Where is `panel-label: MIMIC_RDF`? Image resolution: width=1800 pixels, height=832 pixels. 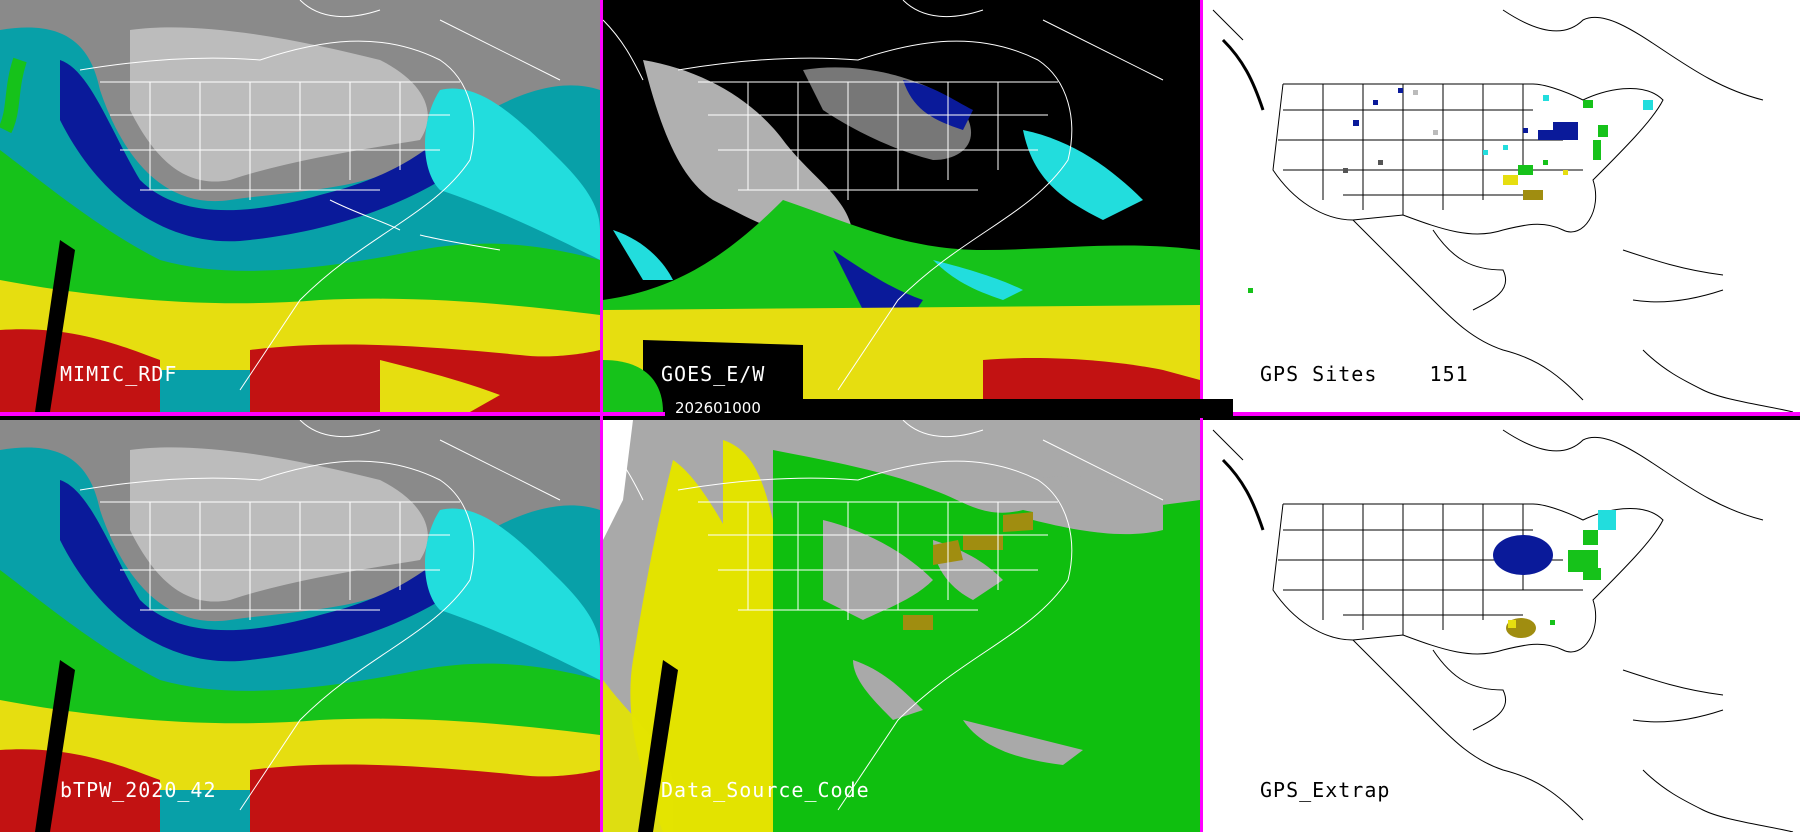 panel-label: MIMIC_RDF is located at coordinates (119, 374).